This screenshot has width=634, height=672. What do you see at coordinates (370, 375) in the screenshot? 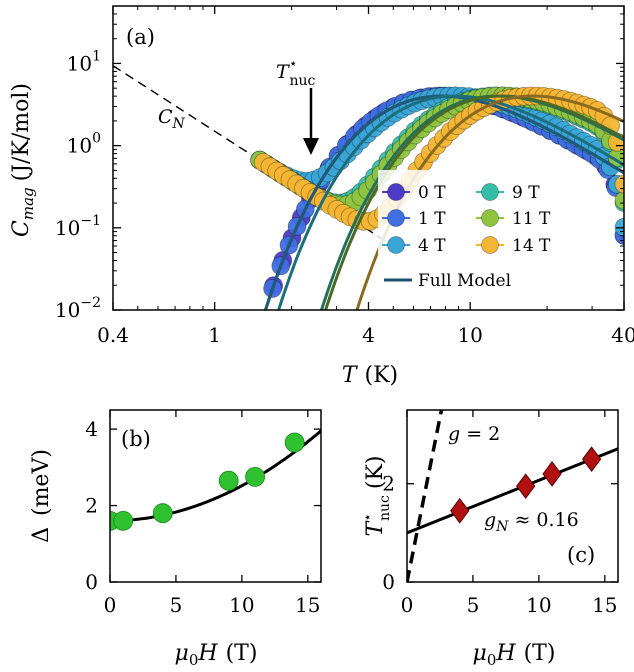
I see `panel-a-xlabel: T (K)` at bounding box center [370, 375].